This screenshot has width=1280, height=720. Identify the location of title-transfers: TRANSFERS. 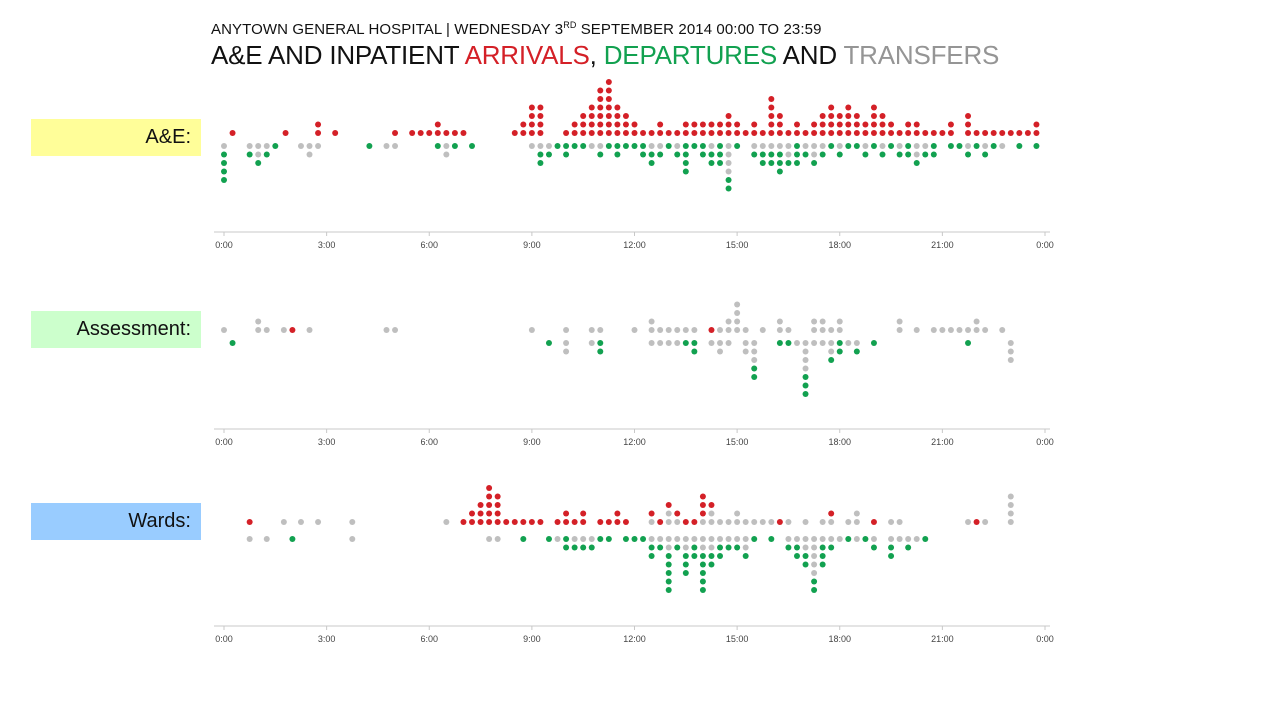
(921, 55).